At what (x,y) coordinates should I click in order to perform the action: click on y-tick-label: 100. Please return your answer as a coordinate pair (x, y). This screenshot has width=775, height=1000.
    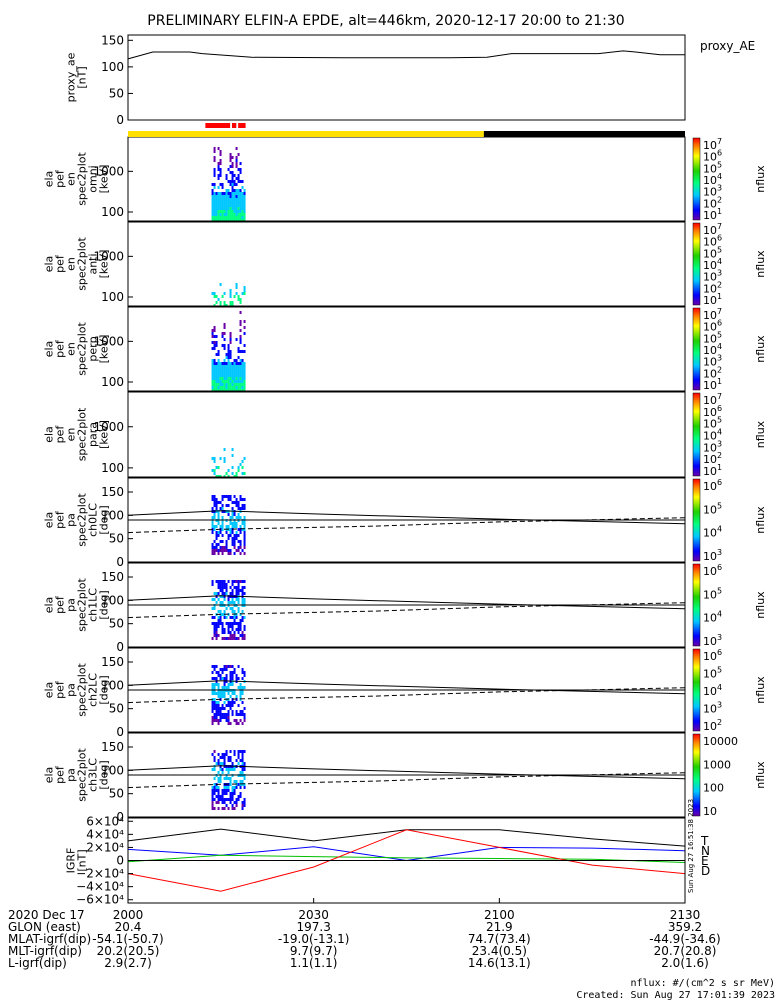
    Looking at the image, I should click on (112, 297).